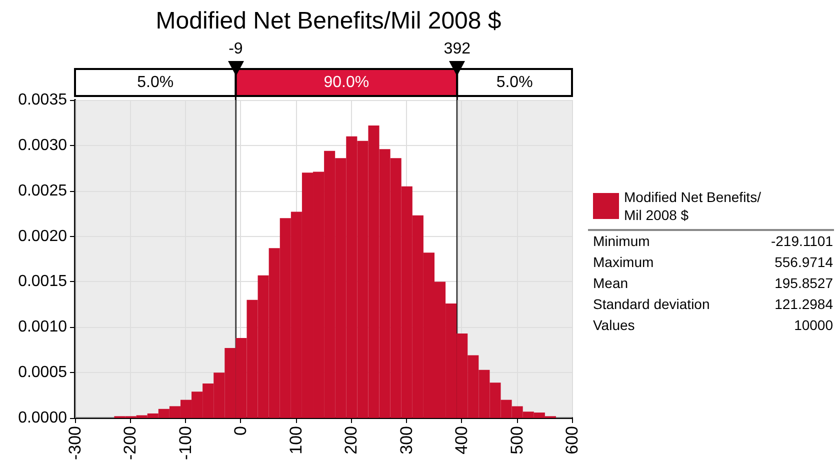 This screenshot has height=474, width=837. What do you see at coordinates (814, 325) in the screenshot?
I see `text: 10000` at bounding box center [814, 325].